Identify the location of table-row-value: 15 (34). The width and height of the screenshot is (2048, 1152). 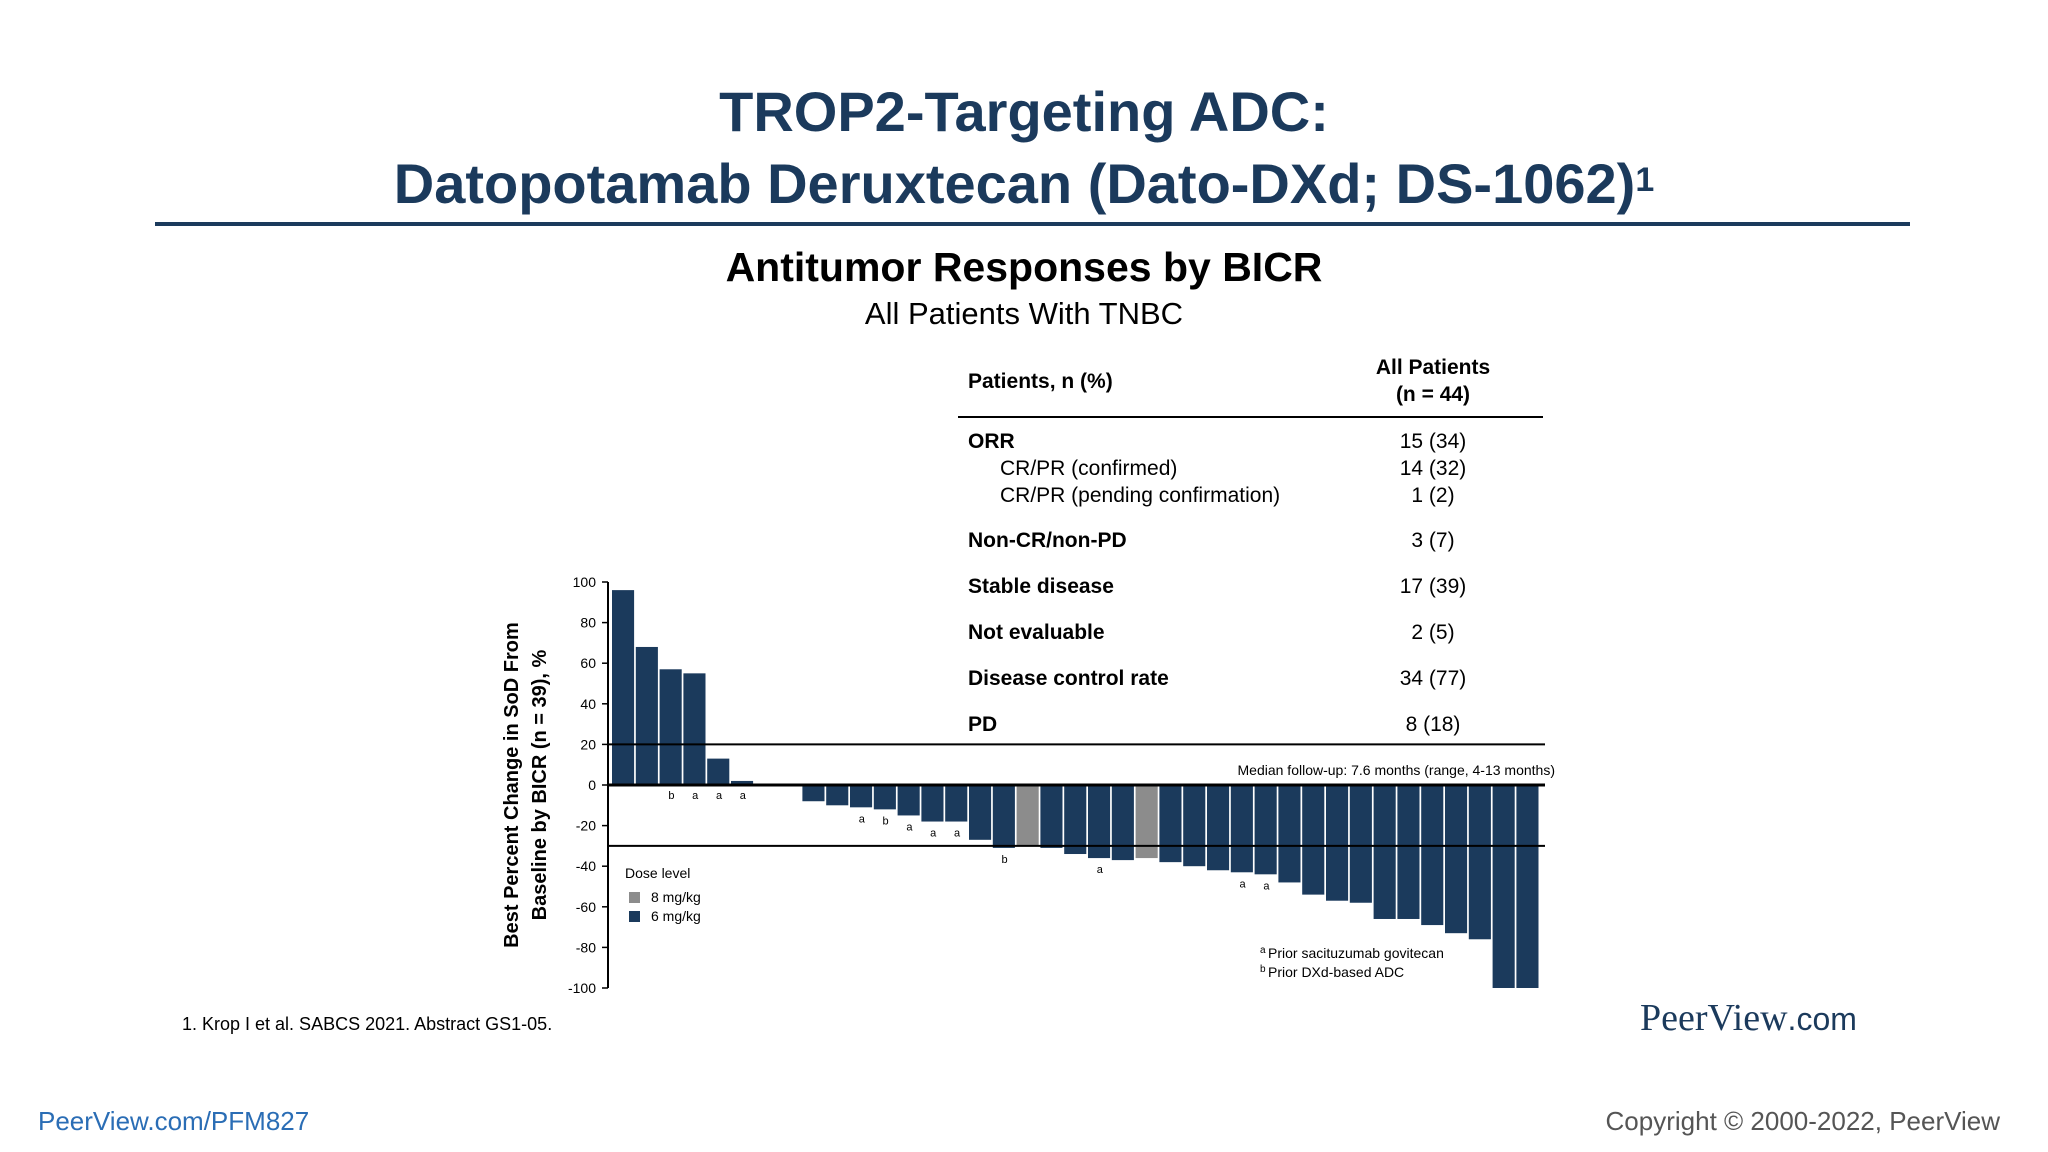
(1433, 441).